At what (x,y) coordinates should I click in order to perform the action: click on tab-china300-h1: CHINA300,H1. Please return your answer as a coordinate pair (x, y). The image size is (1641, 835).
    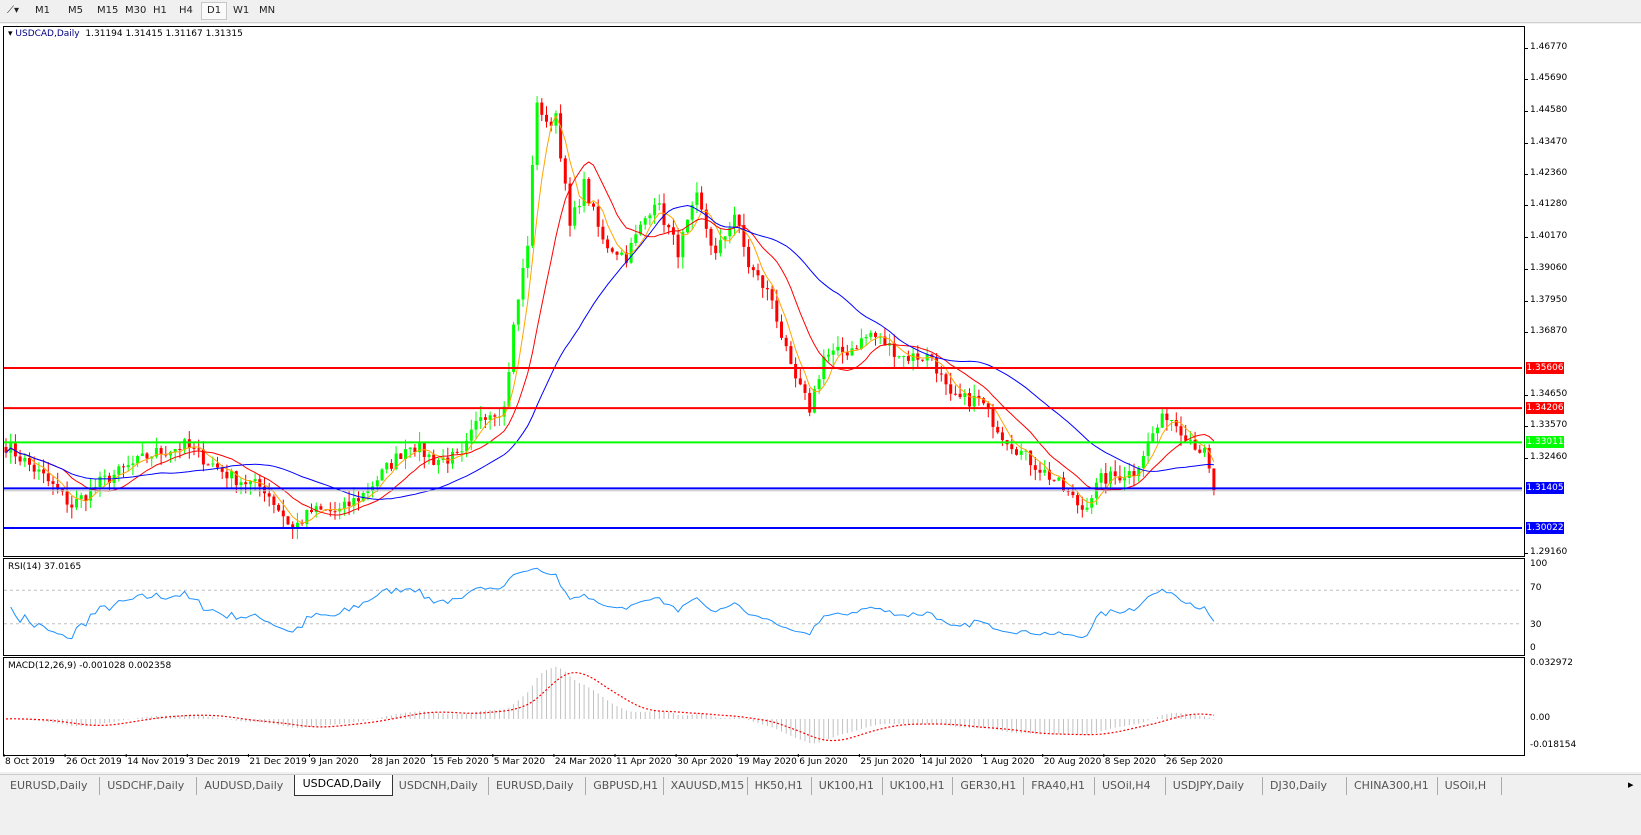
    Looking at the image, I should click on (1392, 786).